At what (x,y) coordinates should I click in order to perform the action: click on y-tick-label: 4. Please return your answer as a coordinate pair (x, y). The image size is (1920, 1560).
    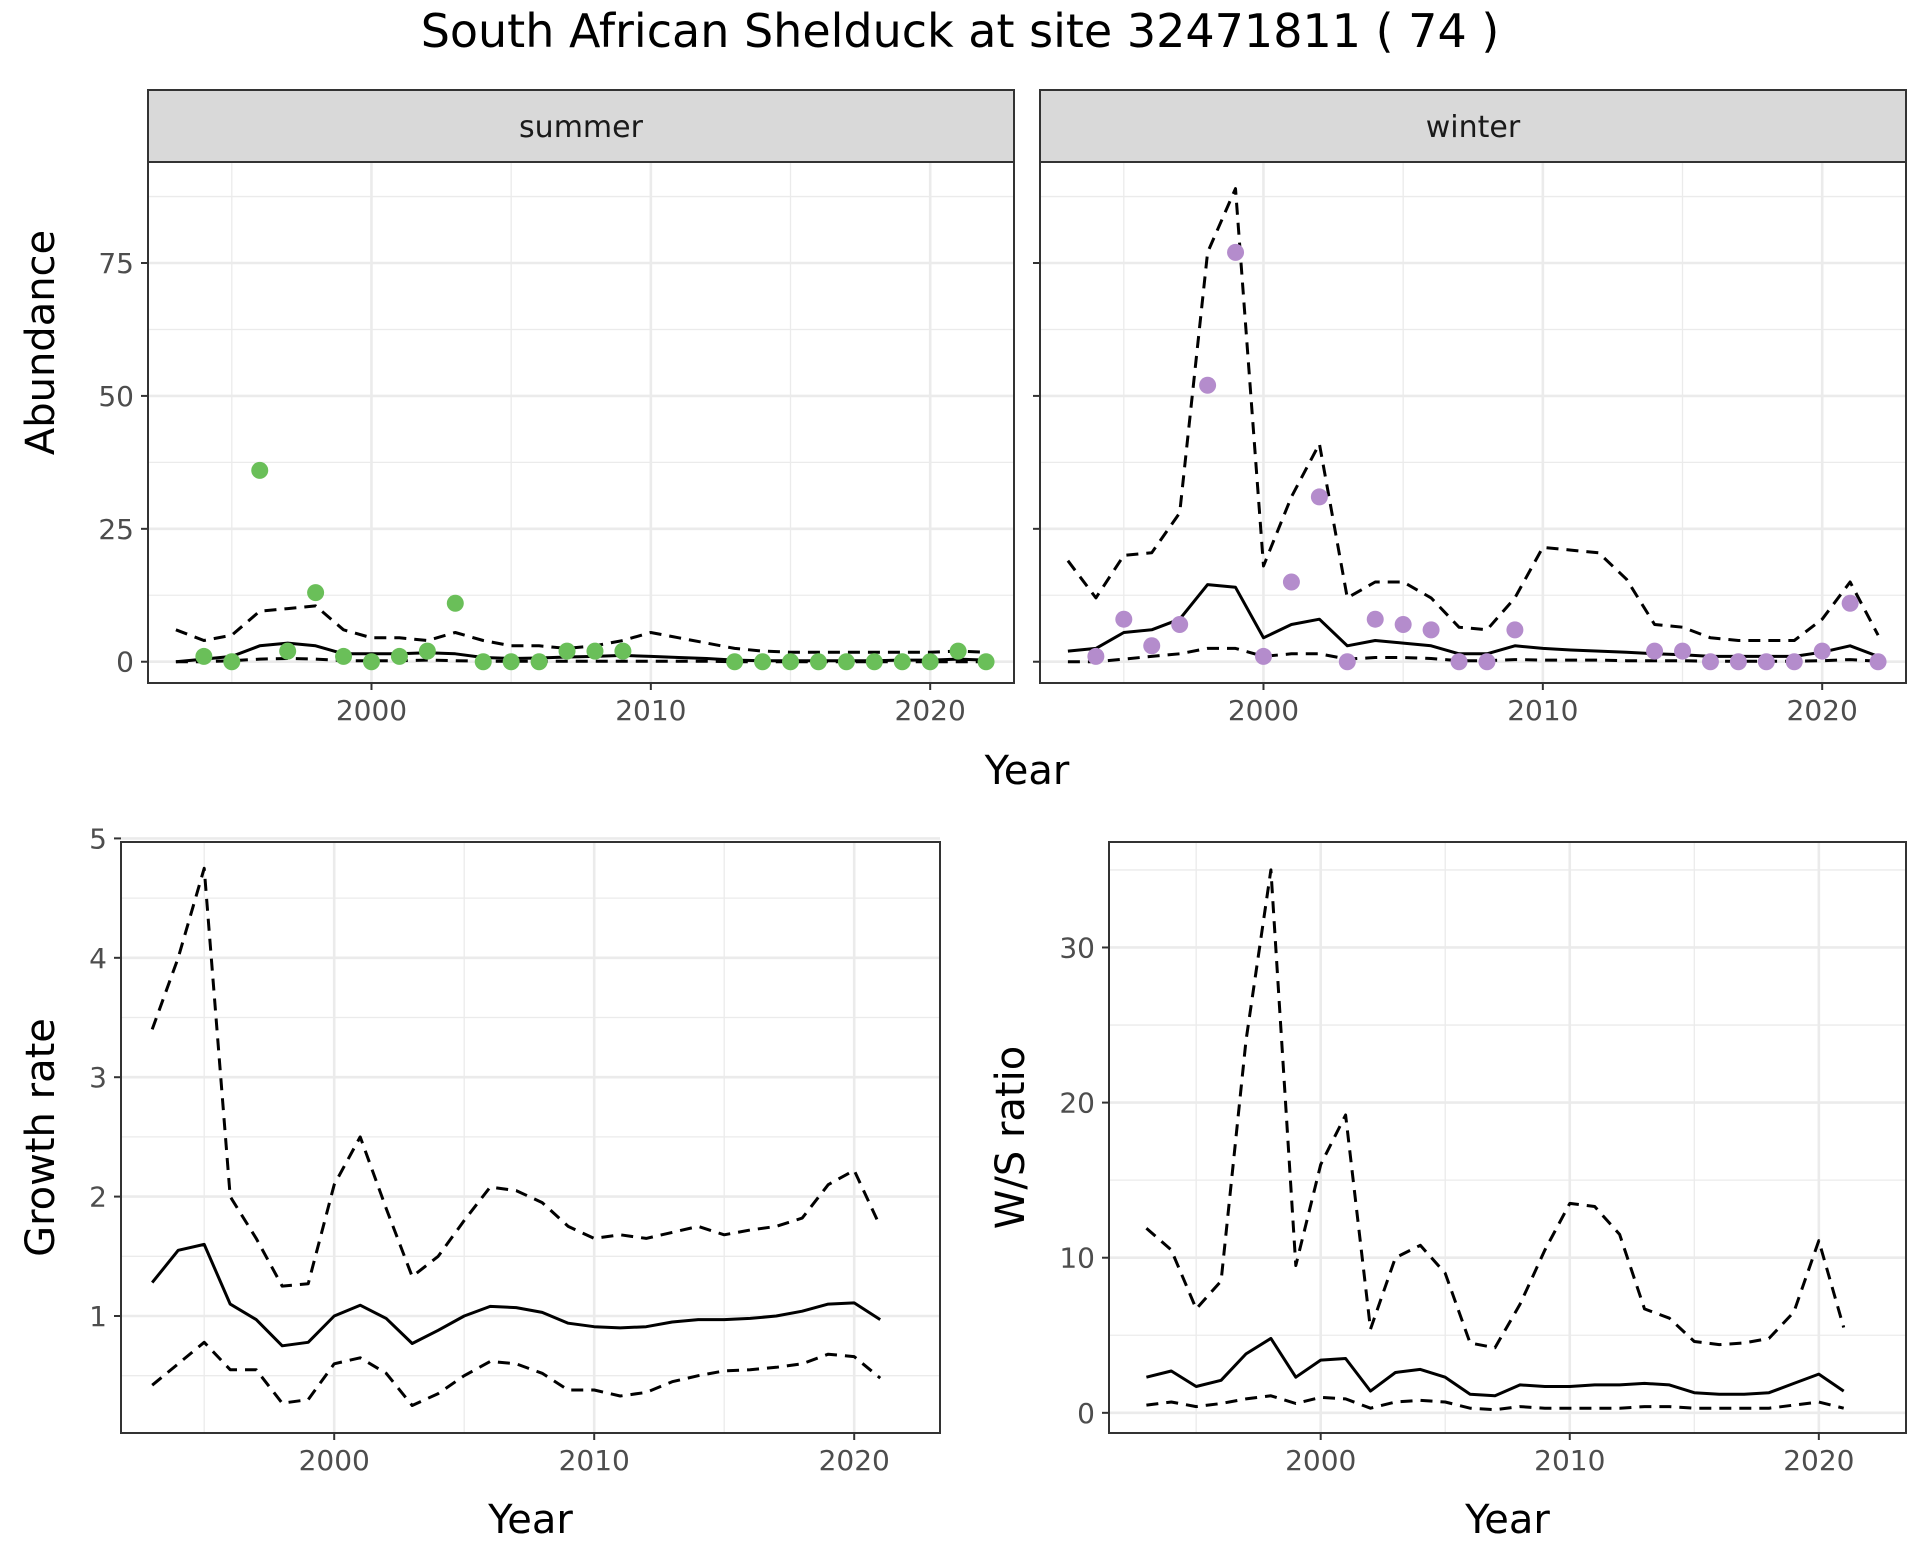
    Looking at the image, I should click on (98, 958).